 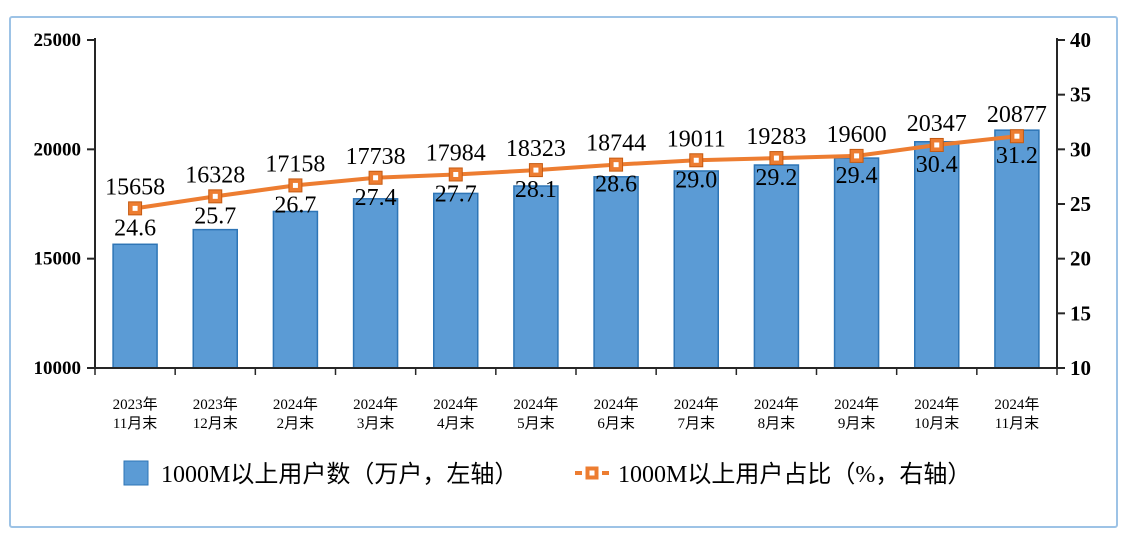 I want to click on x-axis-label: 2024年 11月末, so click(x=1016, y=414).